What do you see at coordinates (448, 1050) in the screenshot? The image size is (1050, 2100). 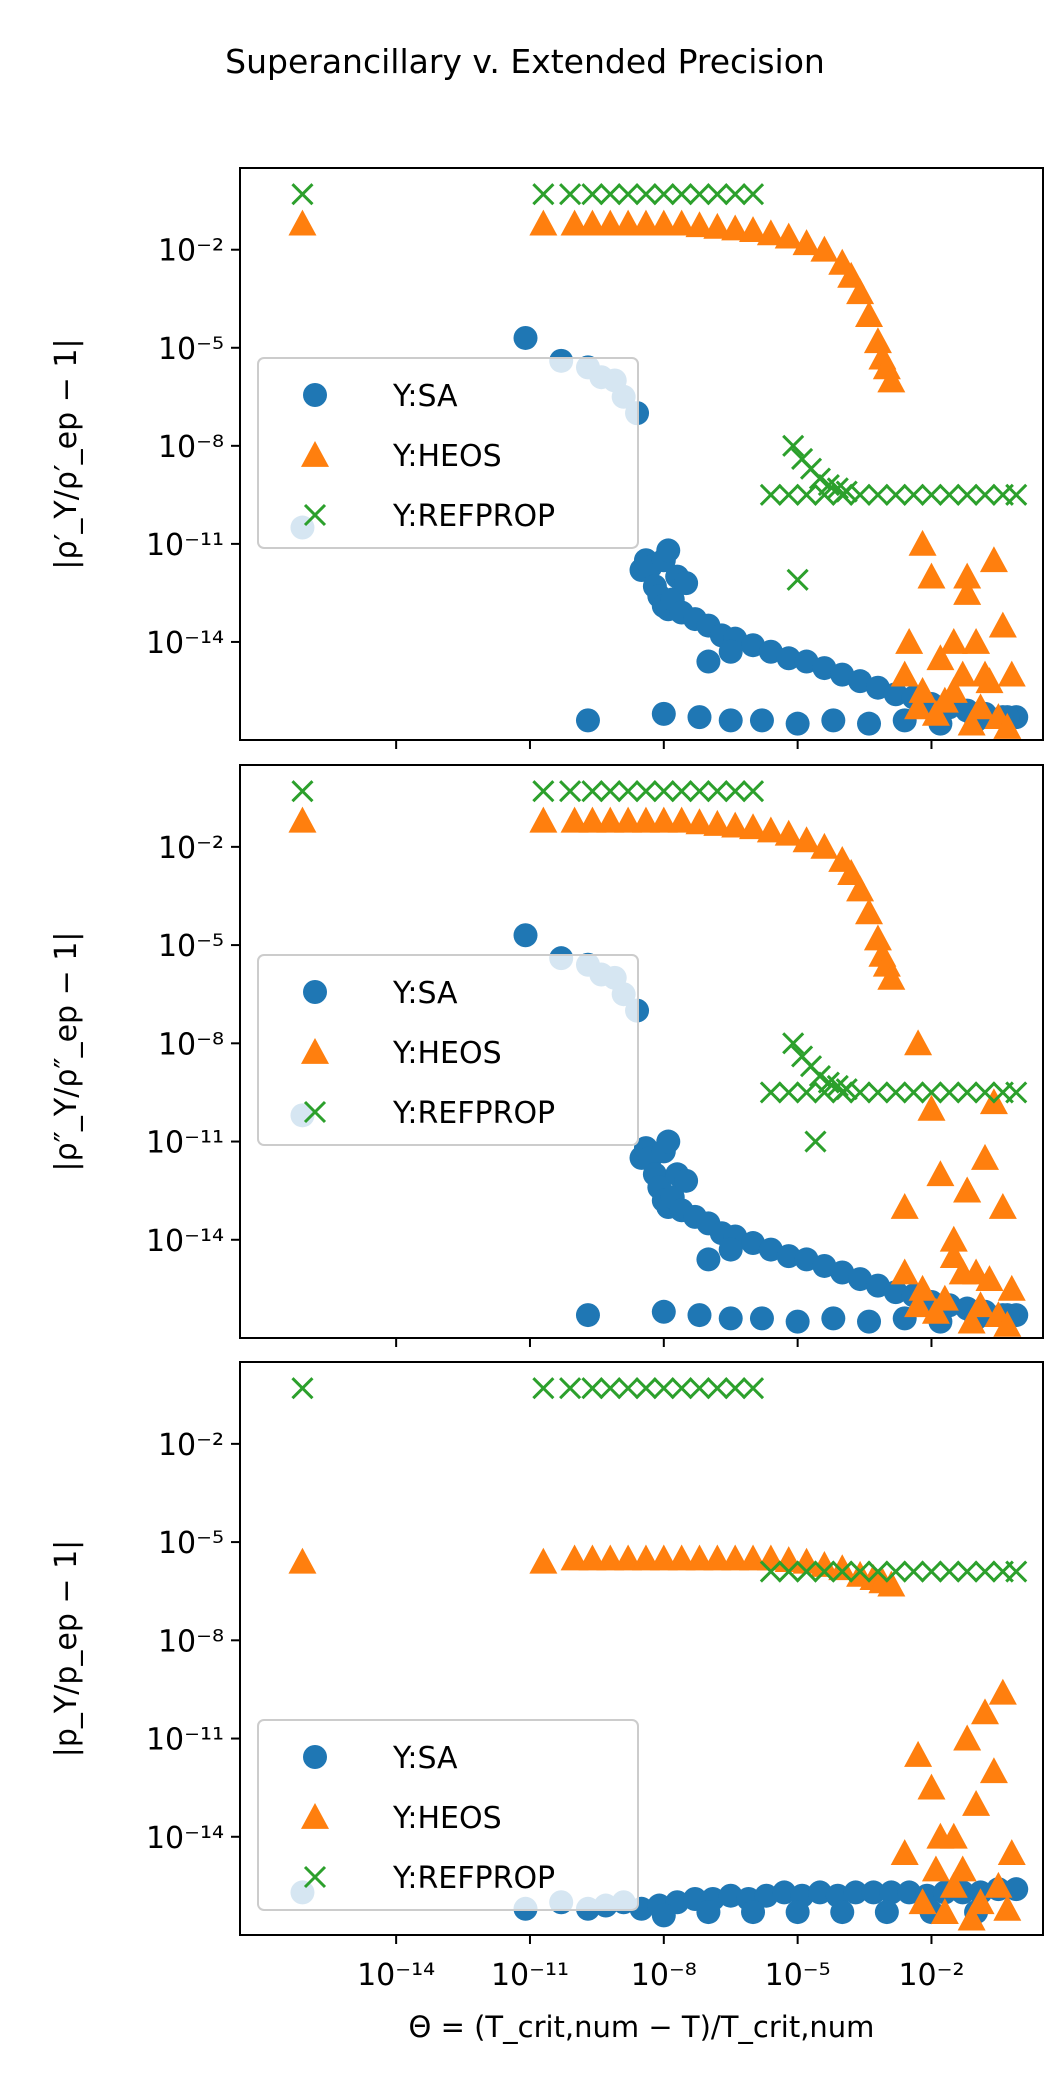 I see `legend-box` at bounding box center [448, 1050].